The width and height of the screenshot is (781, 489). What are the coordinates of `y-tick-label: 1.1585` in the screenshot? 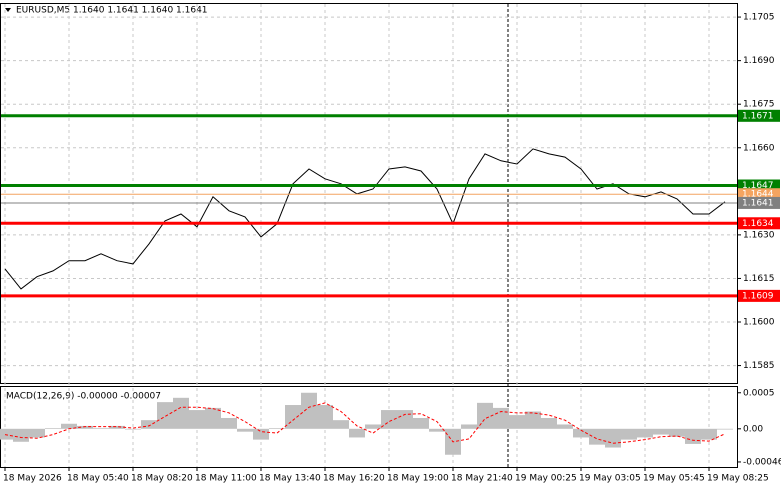 It's located at (759, 366).